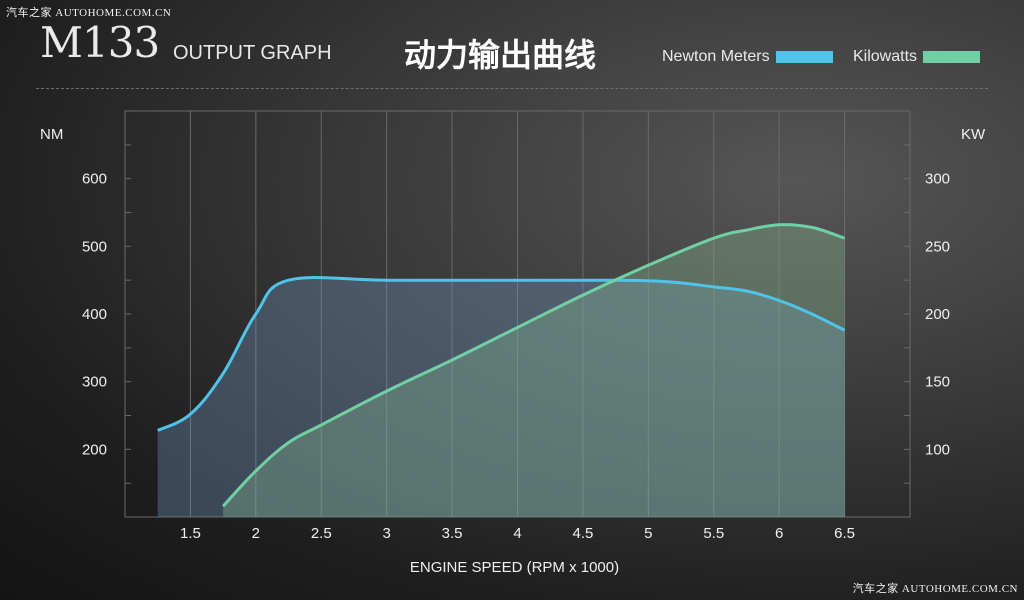 Image resolution: width=1024 pixels, height=600 pixels. What do you see at coordinates (937, 179) in the screenshot?
I see `y-tick-label-right: 300` at bounding box center [937, 179].